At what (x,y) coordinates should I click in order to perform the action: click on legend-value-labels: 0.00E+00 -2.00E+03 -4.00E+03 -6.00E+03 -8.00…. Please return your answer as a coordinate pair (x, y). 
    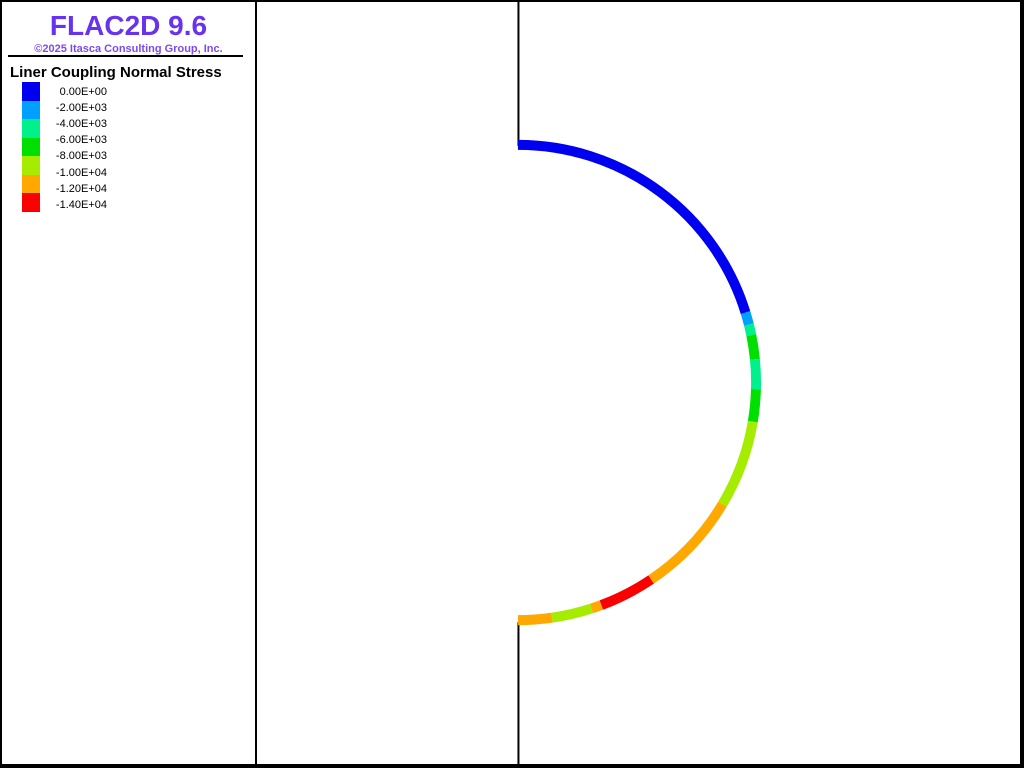
    Looking at the image, I should click on (78, 148).